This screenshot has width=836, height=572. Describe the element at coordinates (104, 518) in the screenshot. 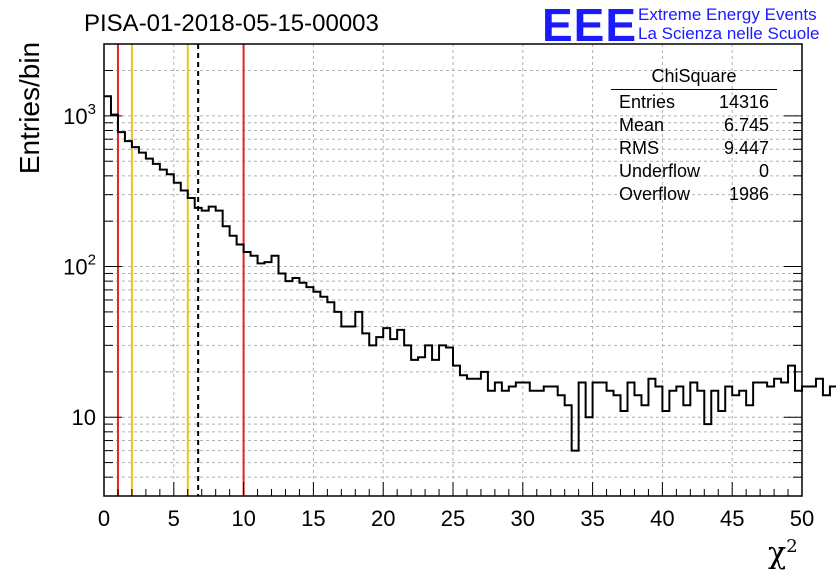

I see `x-tick-label: 0` at that location.